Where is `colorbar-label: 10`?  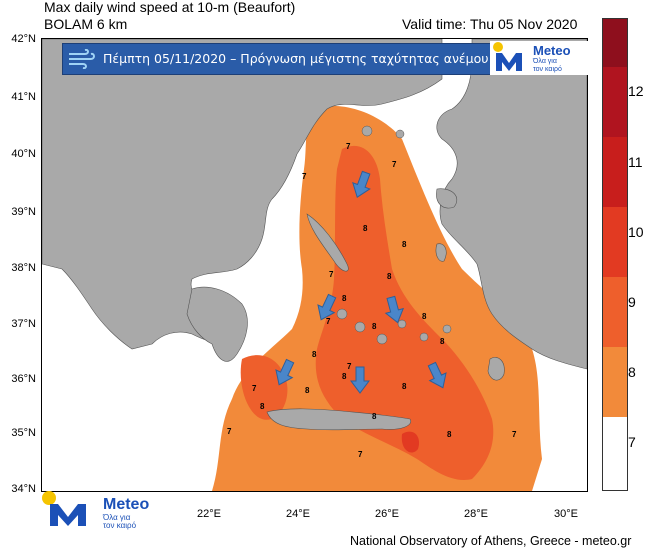 colorbar-label: 10 is located at coordinates (636, 232).